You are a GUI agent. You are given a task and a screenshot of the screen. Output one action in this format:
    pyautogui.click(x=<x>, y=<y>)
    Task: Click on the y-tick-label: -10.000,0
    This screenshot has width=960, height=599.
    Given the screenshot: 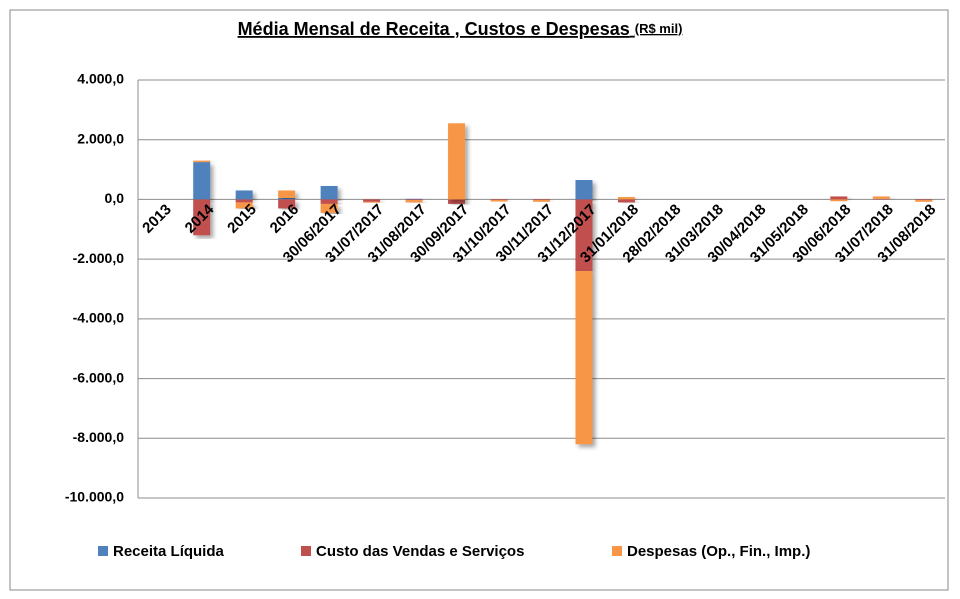 What is the action you would take?
    pyautogui.click(x=94, y=497)
    